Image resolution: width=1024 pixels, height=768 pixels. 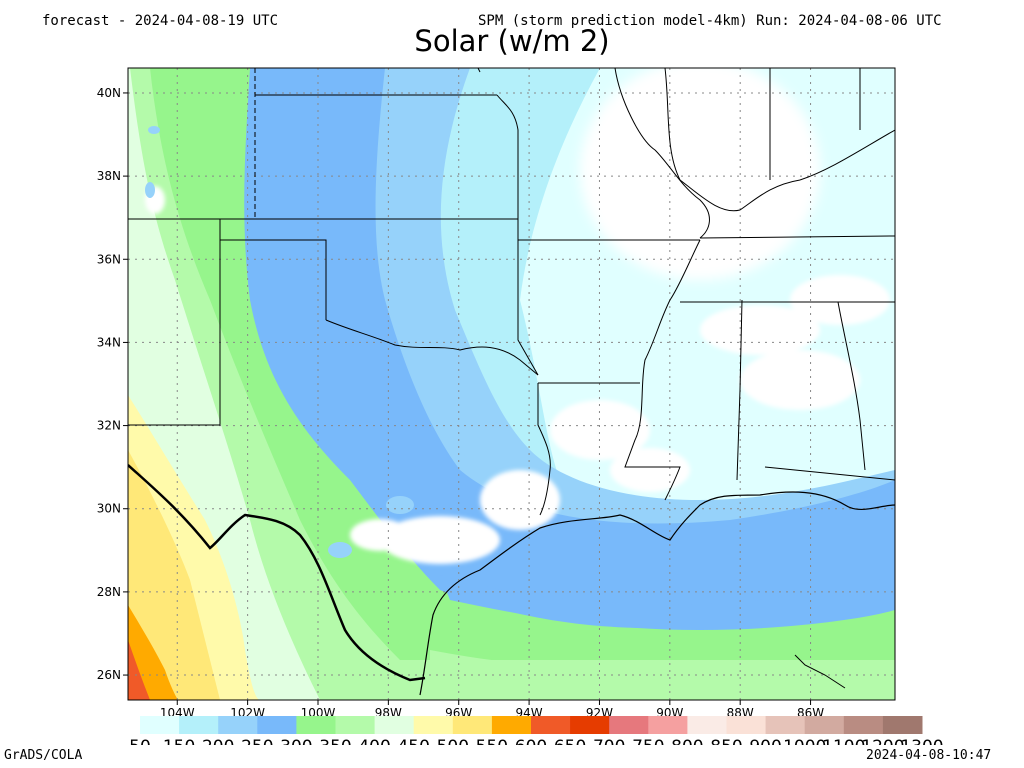 I want to click on colorbar-label: 1200, so click(x=882, y=741).